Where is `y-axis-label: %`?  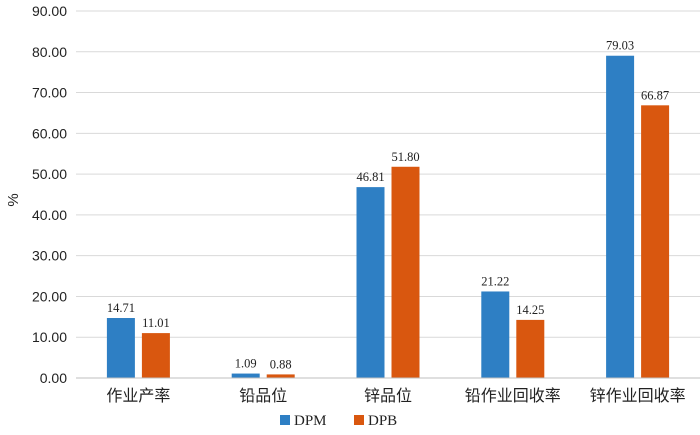
y-axis-label: % is located at coordinates (13, 199).